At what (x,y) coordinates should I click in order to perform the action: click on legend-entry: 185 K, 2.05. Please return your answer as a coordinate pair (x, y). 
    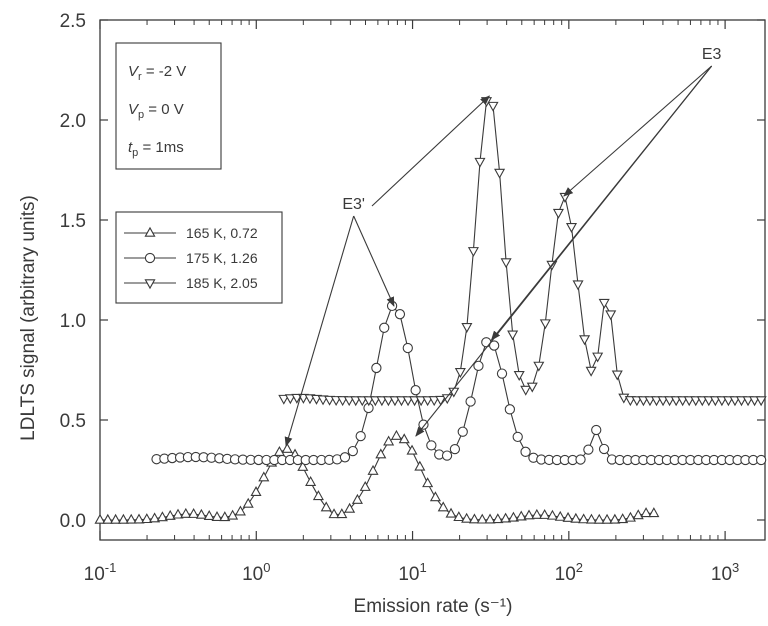
    Looking at the image, I should click on (191, 283).